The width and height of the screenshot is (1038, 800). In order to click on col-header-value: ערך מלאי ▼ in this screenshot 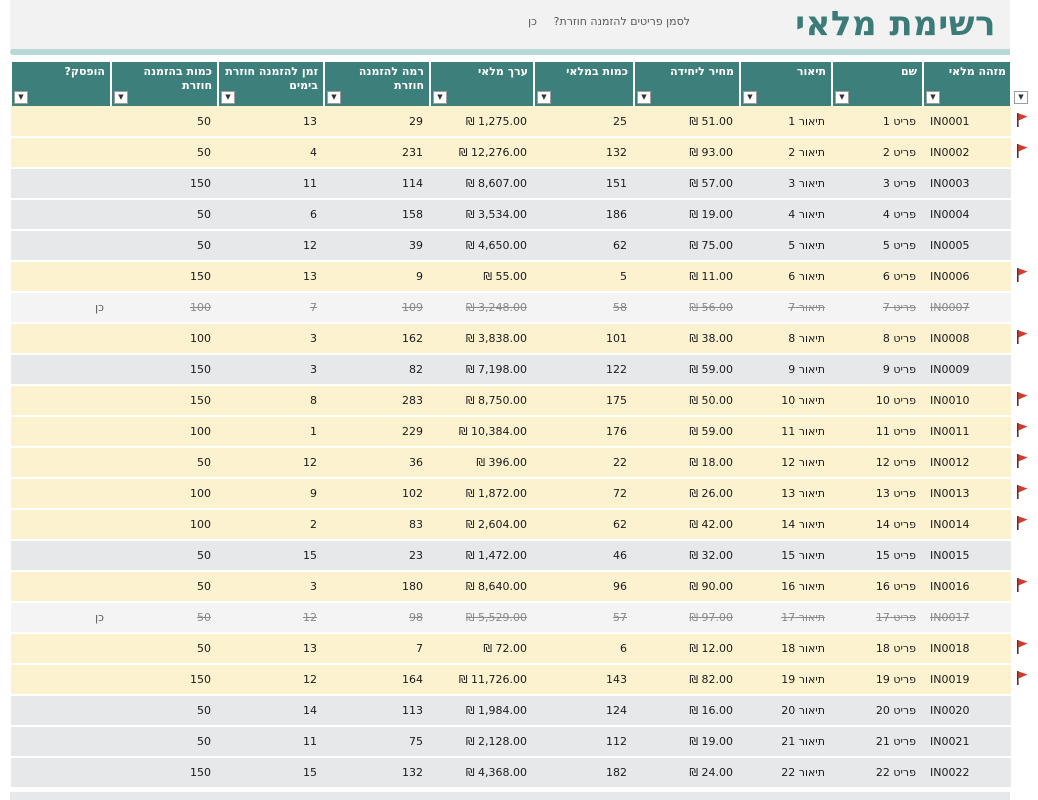, I will do `click(481, 84)`.